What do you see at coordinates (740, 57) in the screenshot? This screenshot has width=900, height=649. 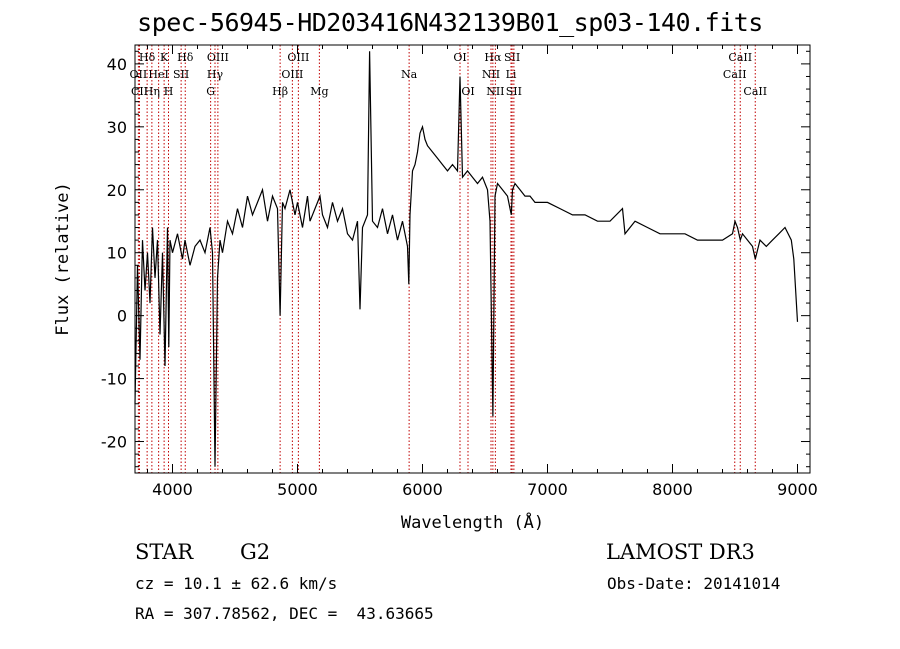 I see `line-label-25: CaII` at bounding box center [740, 57].